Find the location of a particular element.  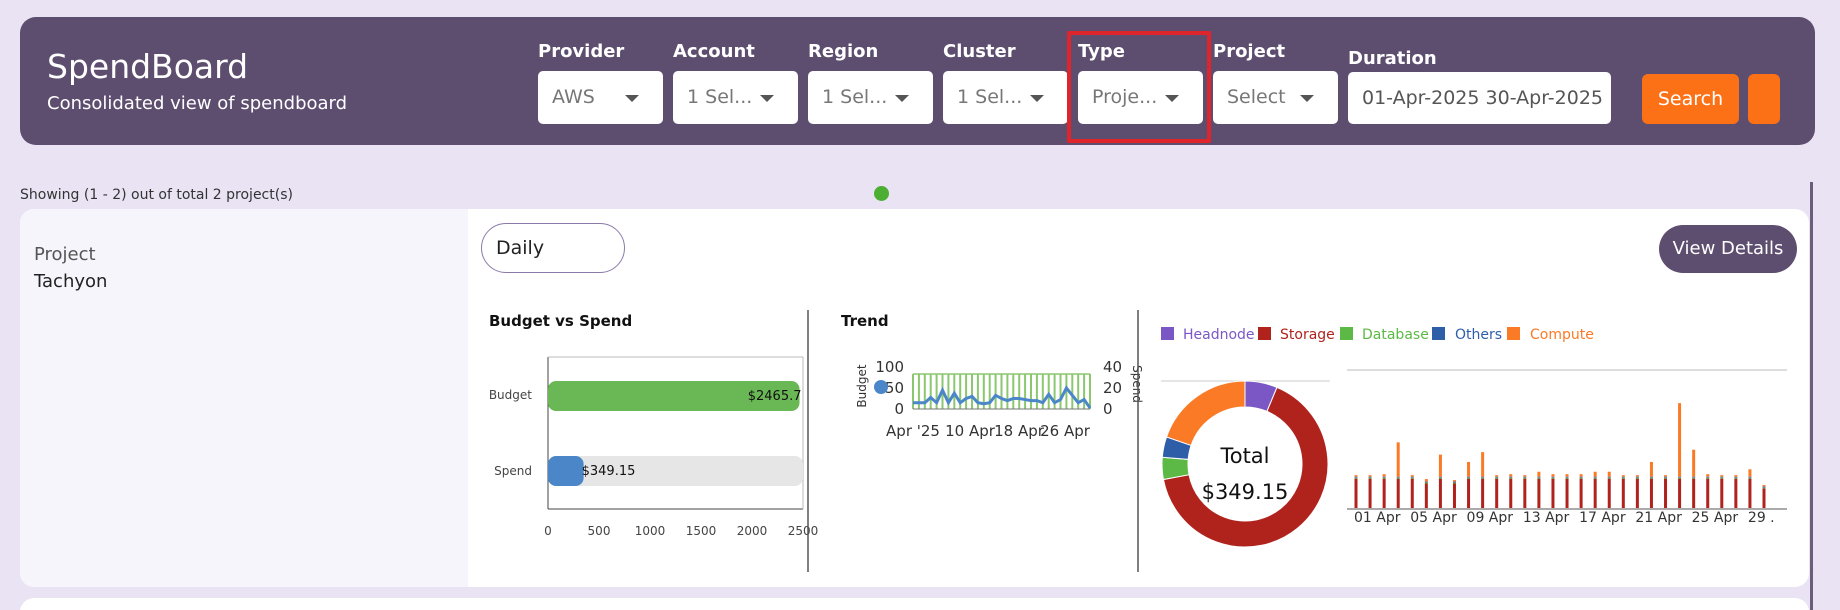

view-details-button: View Details is located at coordinates (1728, 249).